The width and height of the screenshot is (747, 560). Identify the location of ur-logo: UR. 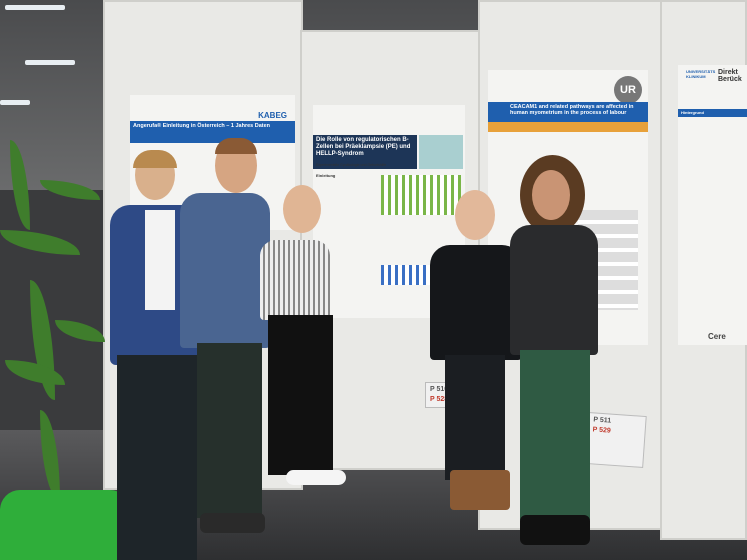
(628, 90).